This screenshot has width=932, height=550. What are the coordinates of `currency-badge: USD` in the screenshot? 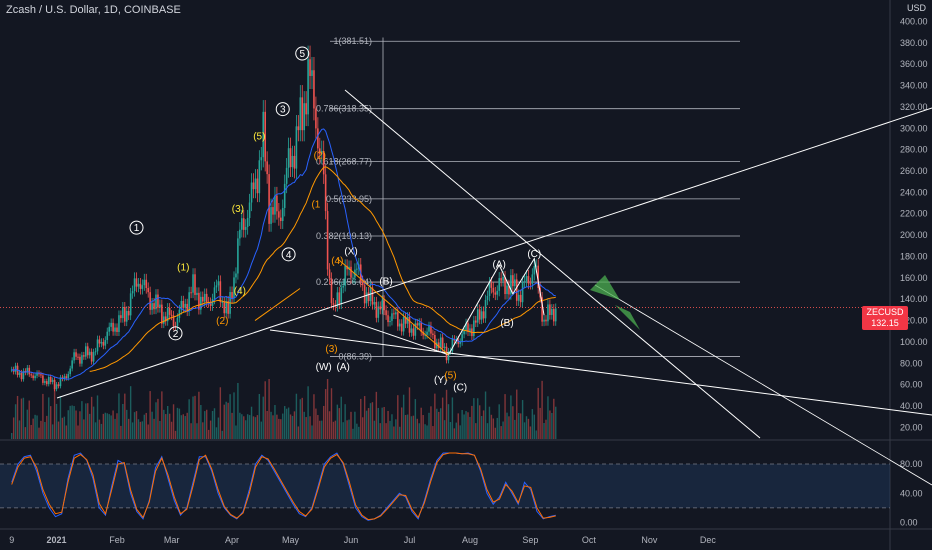 It's located at (916, 8).